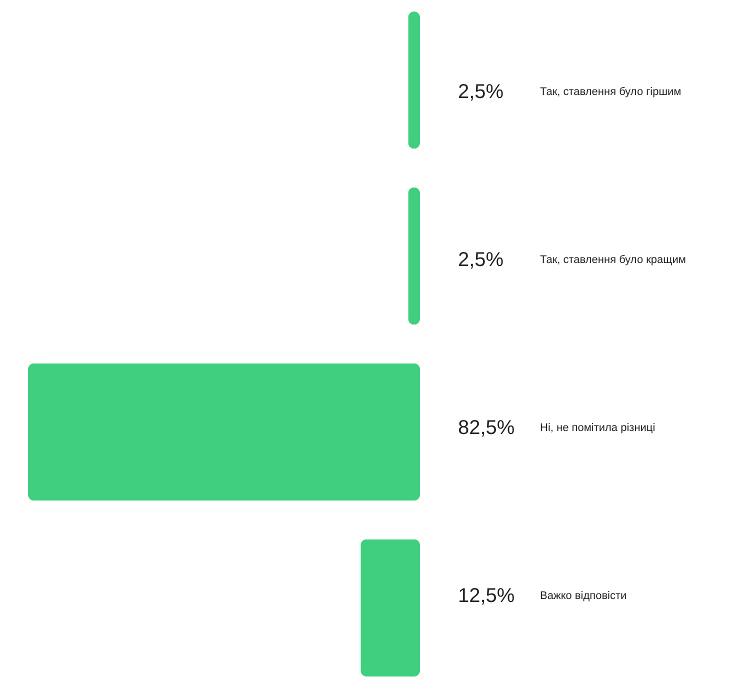 This screenshot has width=745, height=680. What do you see at coordinates (583, 596) in the screenshot?
I see `y-tick-label: Важко відповісти` at bounding box center [583, 596].